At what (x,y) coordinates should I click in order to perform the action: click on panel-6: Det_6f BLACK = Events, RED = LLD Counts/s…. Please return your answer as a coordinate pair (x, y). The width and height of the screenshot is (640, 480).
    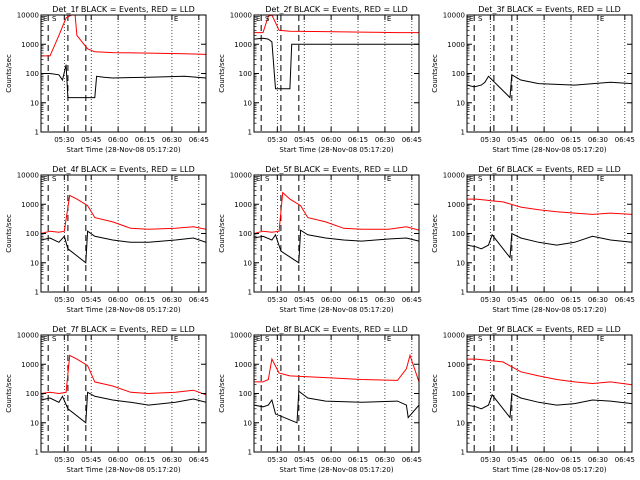
    Looking at the image, I should click on (533, 239).